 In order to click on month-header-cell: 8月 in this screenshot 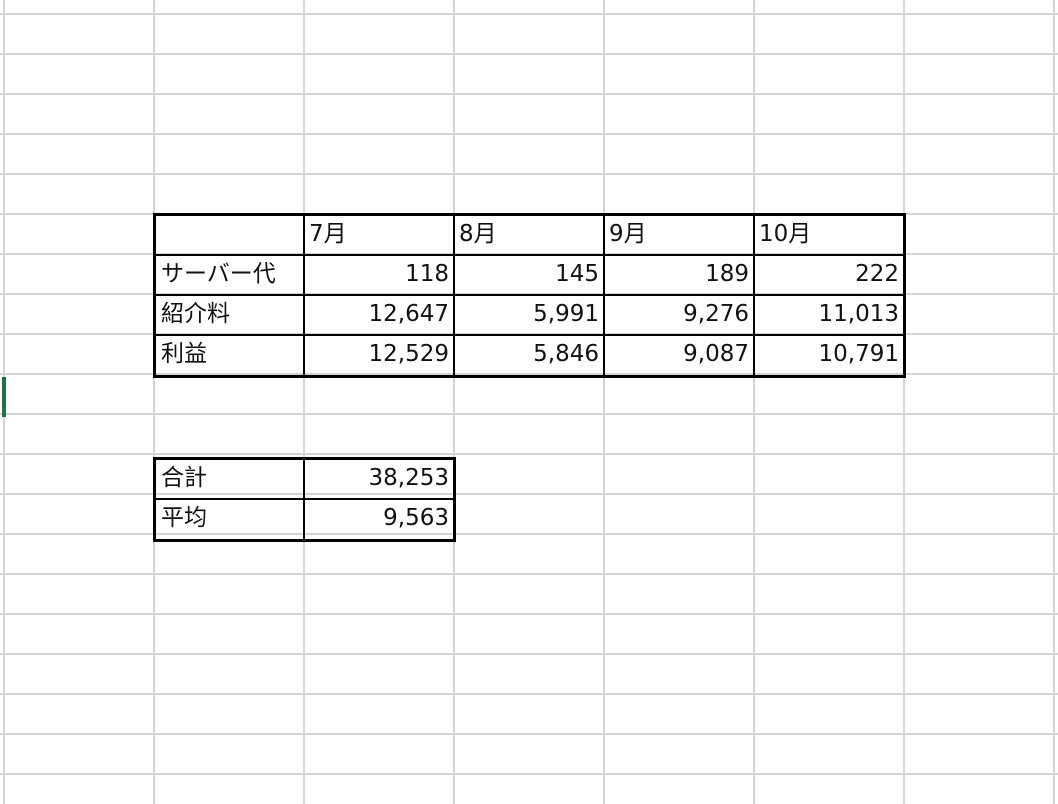, I will do `click(478, 234)`.